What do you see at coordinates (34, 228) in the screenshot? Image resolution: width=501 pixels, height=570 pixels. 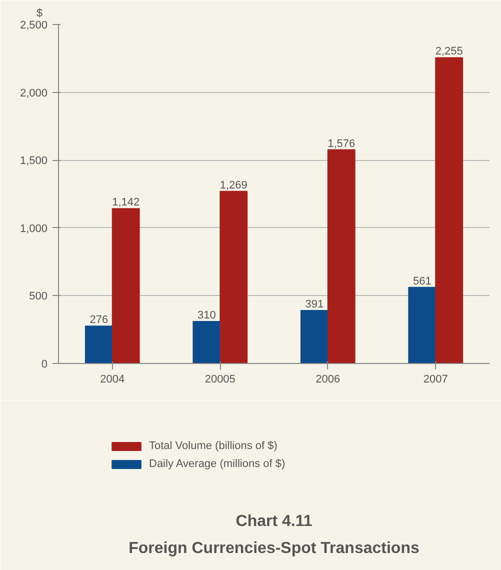 I see `y-tick-label: 1,000` at bounding box center [34, 228].